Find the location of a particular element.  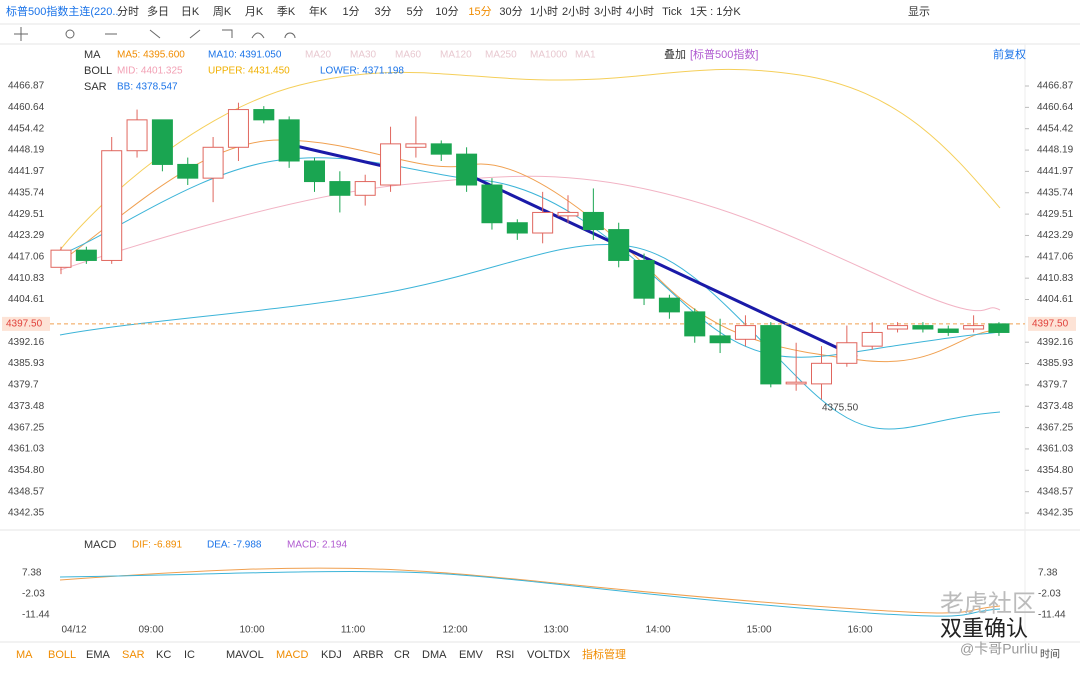

range: 1天 : 1分K is located at coordinates (715, 11).